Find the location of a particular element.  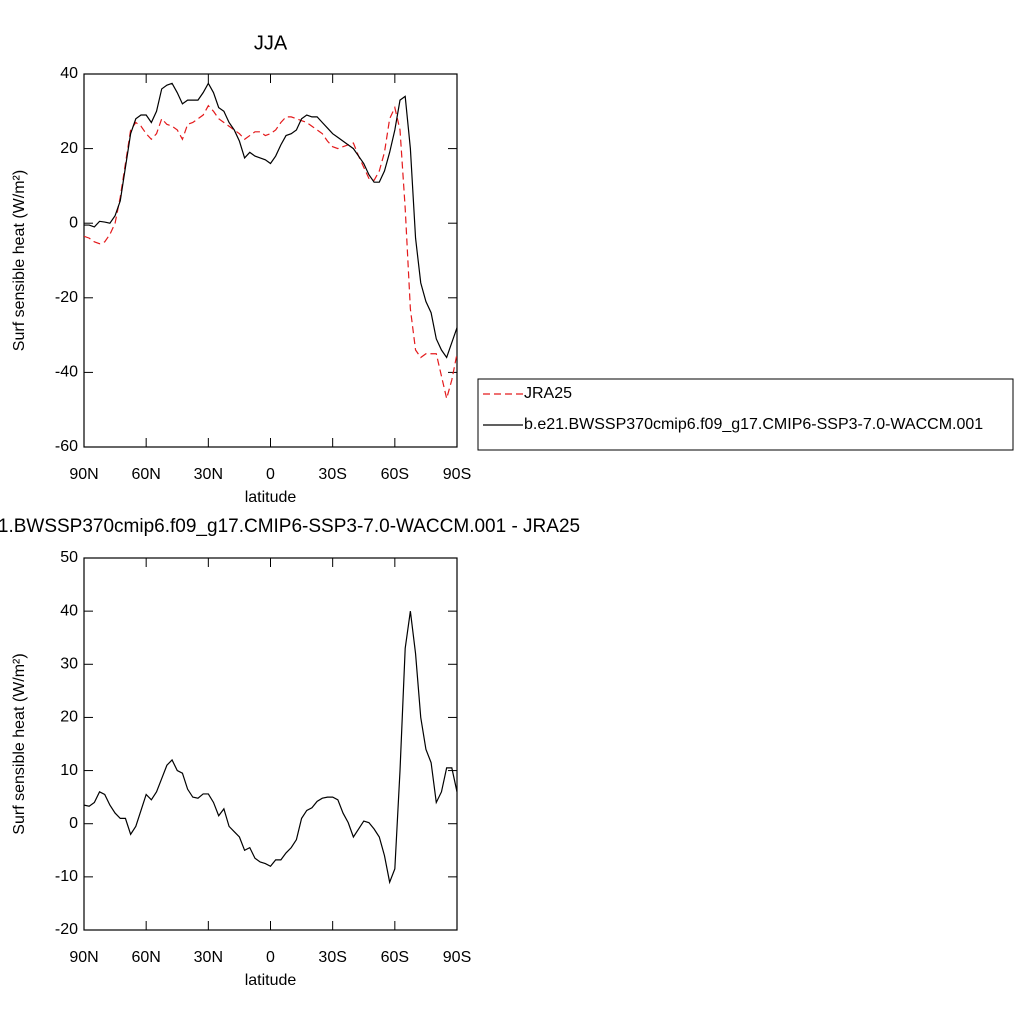

y-tick-label: 30 is located at coordinates (69, 664).